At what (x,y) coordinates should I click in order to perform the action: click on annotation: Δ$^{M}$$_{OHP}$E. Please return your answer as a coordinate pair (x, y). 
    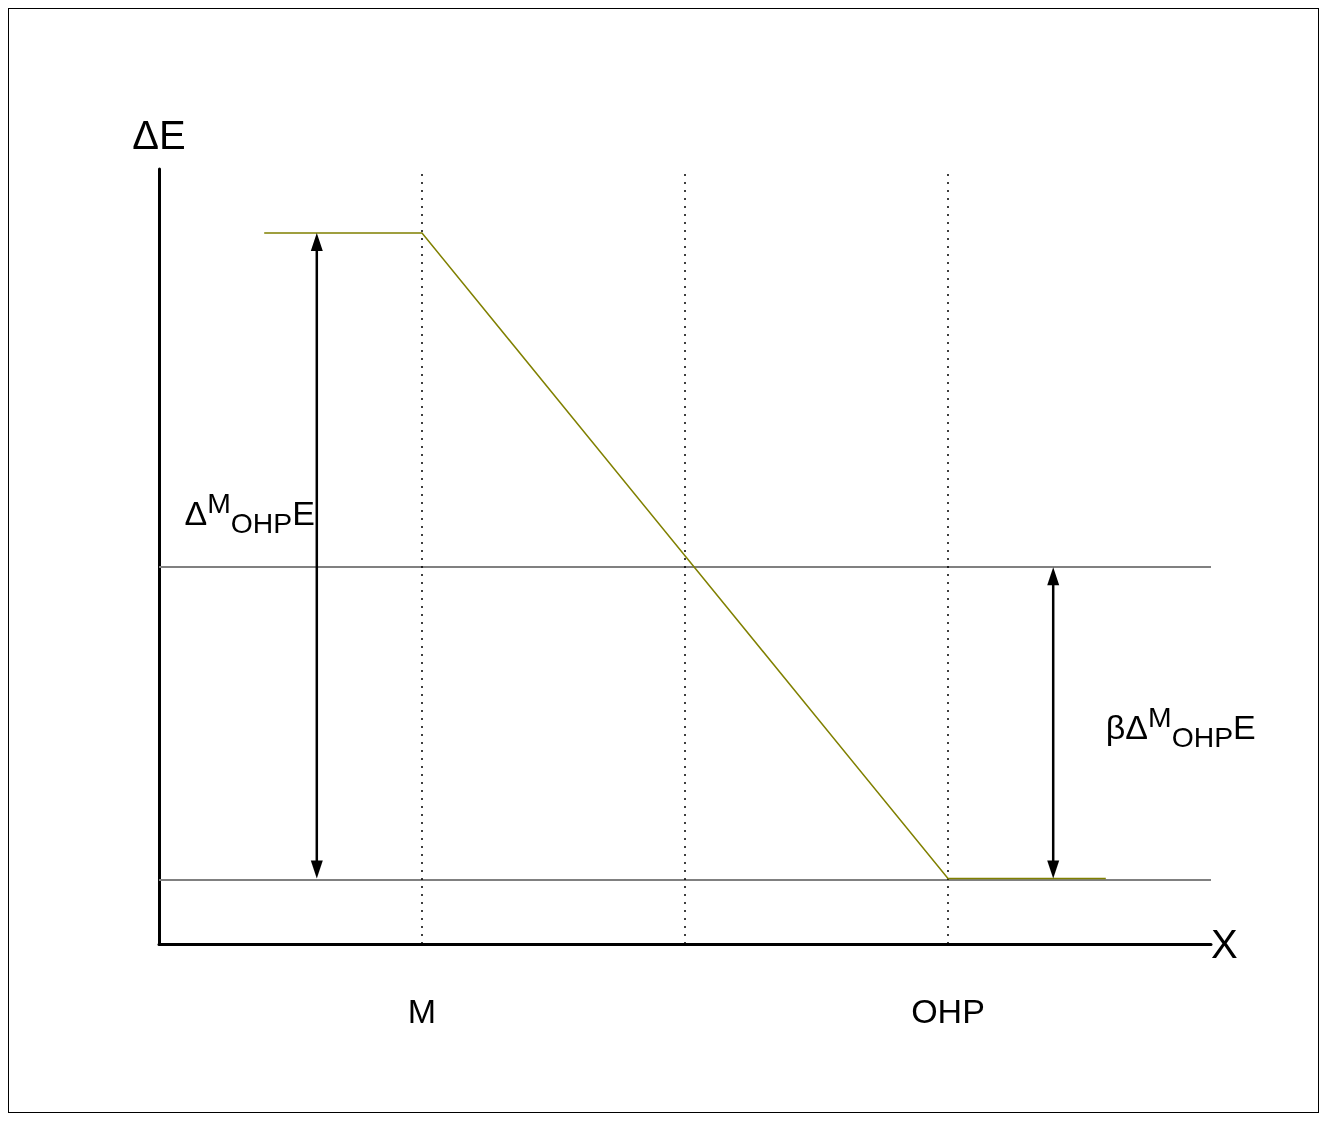
    Looking at the image, I should click on (249, 514).